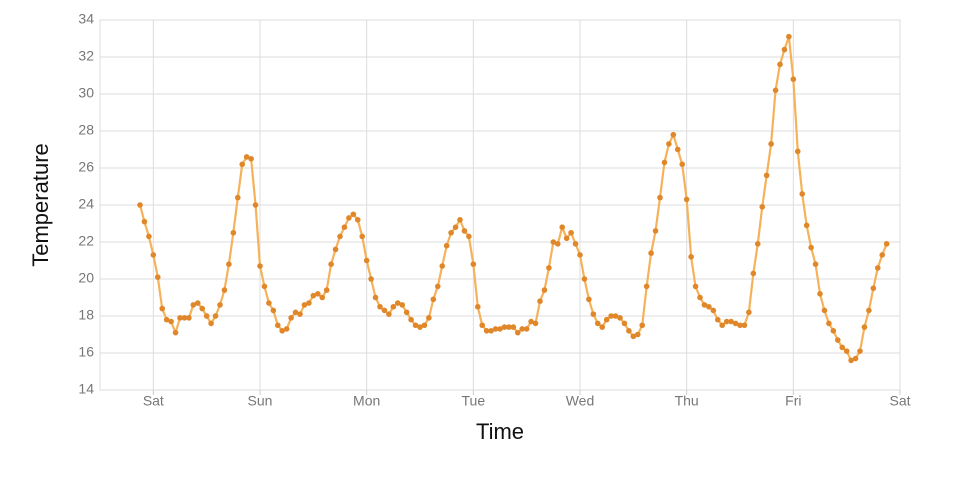 This screenshot has width=960, height=500. Describe the element at coordinates (86, 56) in the screenshot. I see `y-tick-label: 32` at that location.